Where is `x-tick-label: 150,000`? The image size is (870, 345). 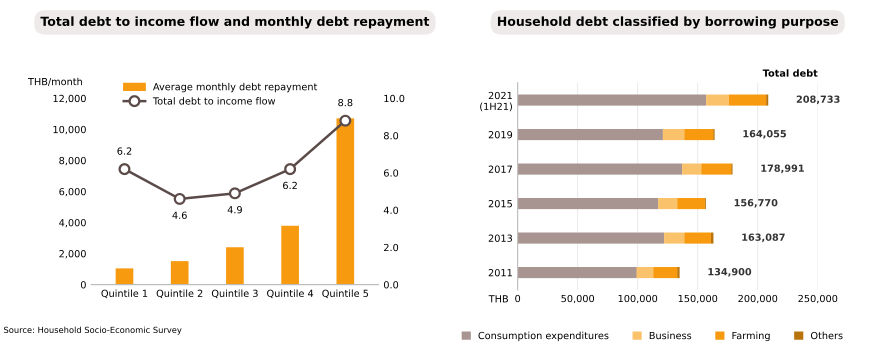 x-tick-label: 150,000 is located at coordinates (698, 299).